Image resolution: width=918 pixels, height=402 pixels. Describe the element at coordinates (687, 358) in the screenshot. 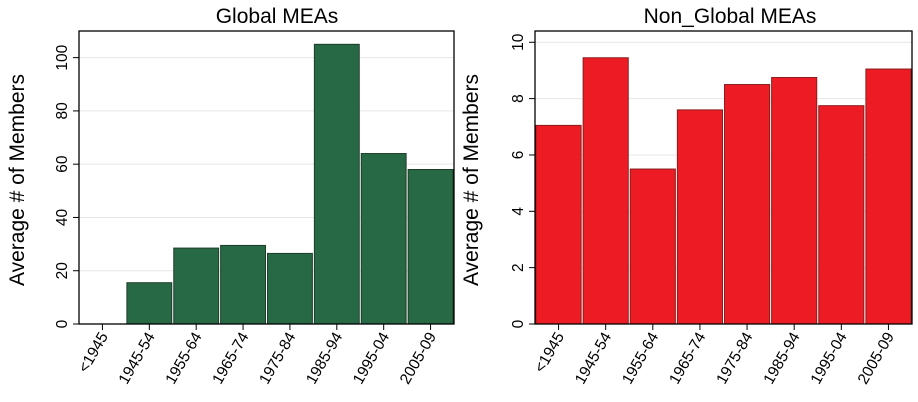

I see `non-global-x-tick-label: 1965-74` at that location.